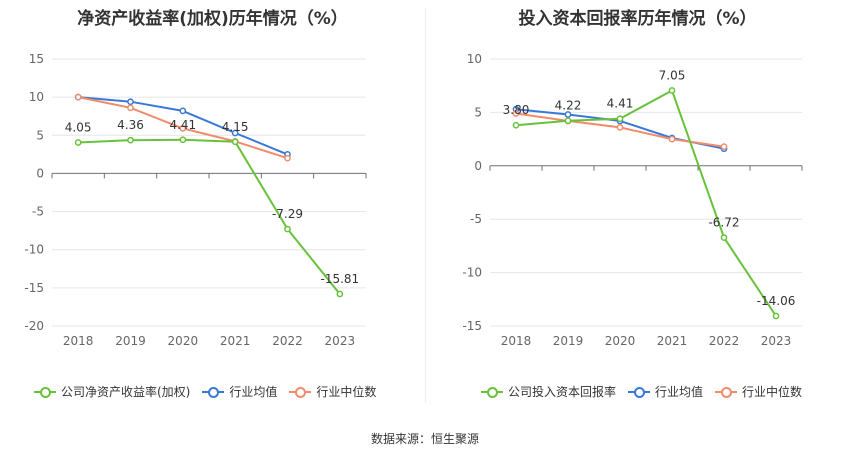 The image size is (850, 459). Describe the element at coordinates (672, 76) in the screenshot. I see `data-label: 7.05` at that location.